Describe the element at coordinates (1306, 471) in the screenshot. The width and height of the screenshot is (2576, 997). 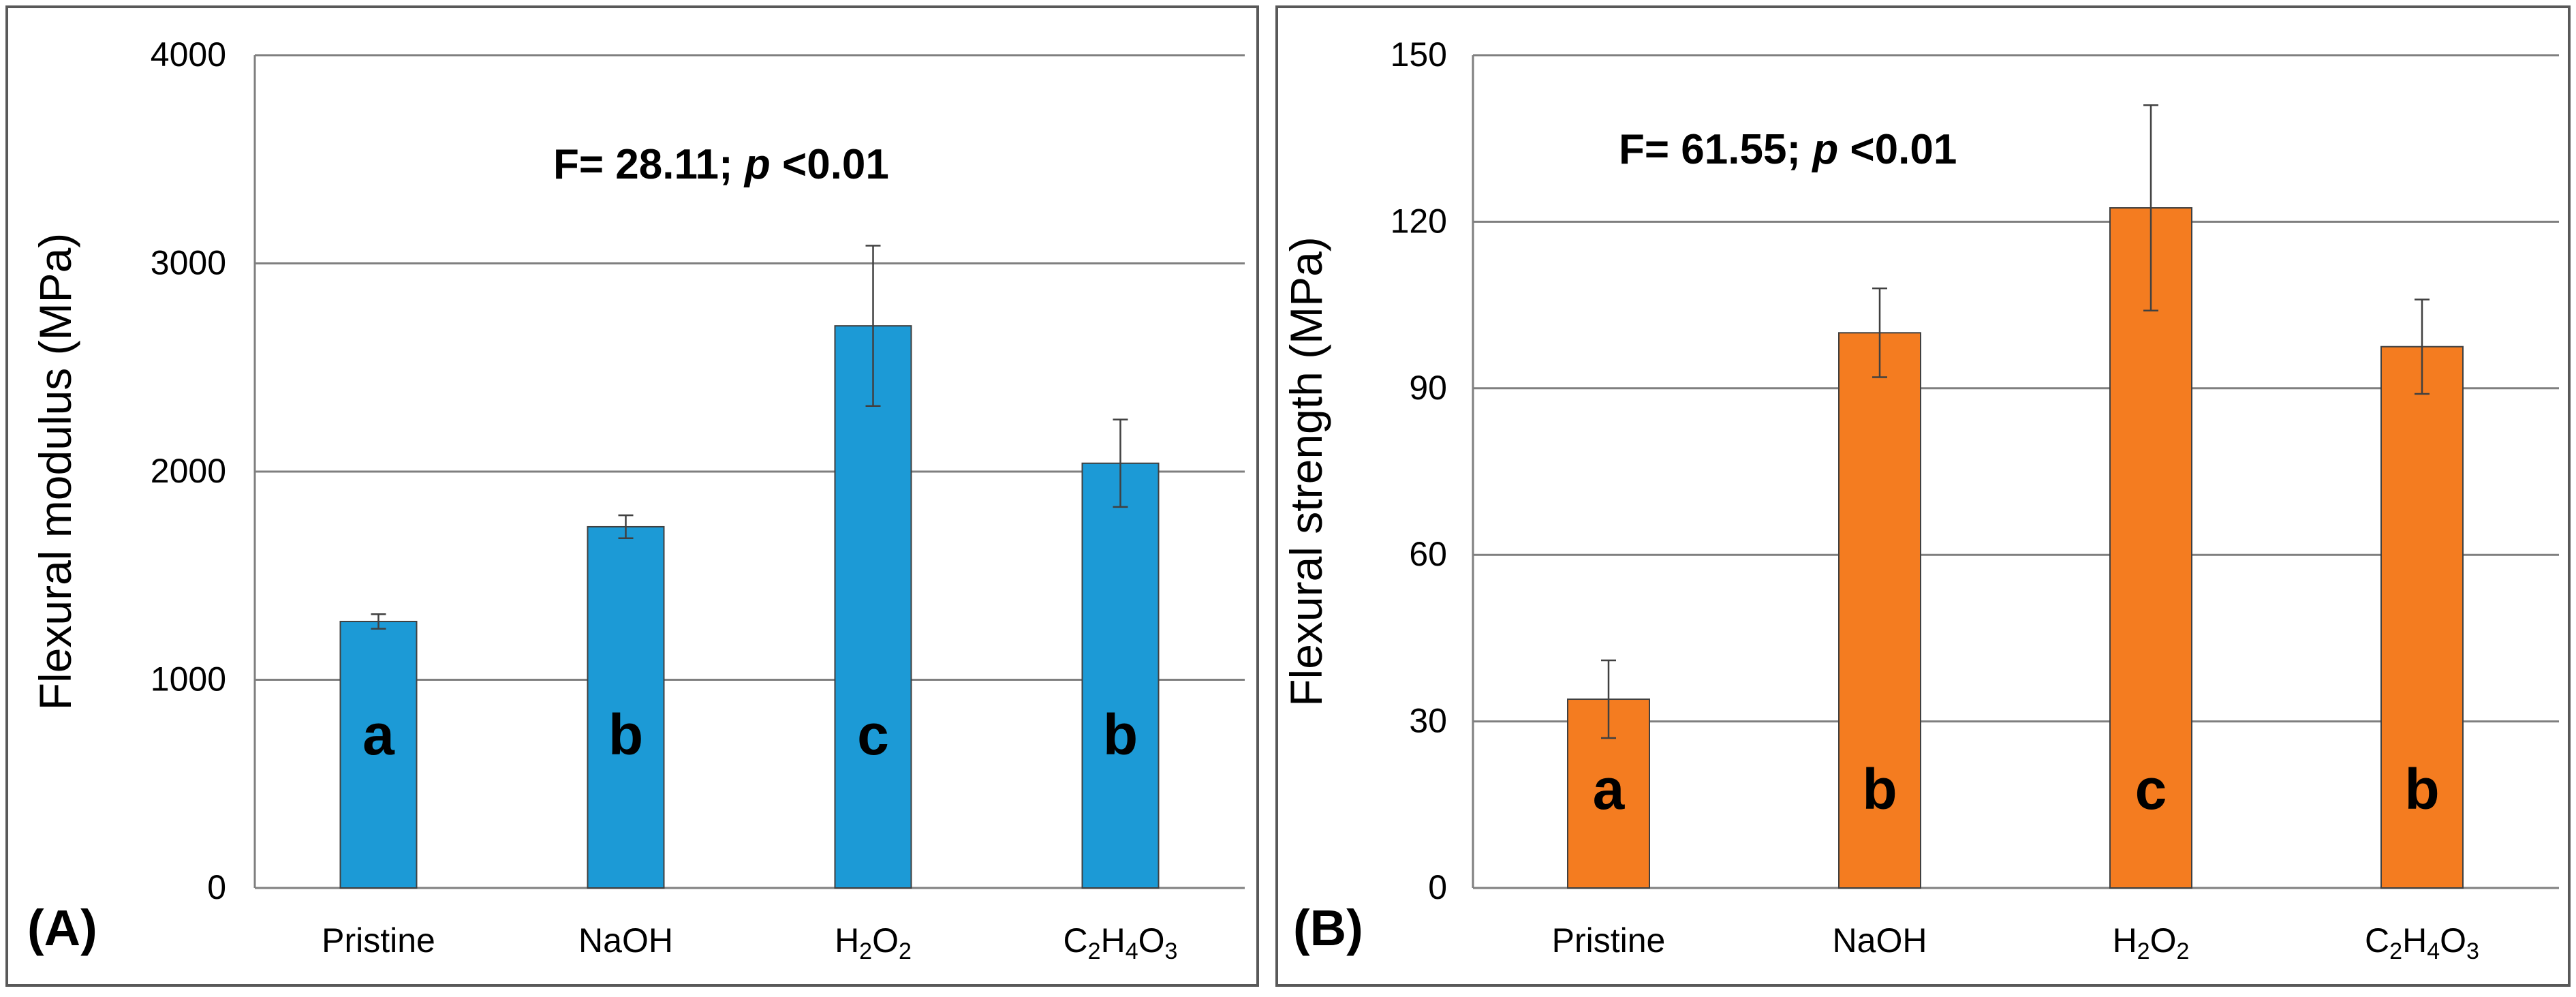
I see `y-axis-label: Flexural strength (MPa)` at that location.